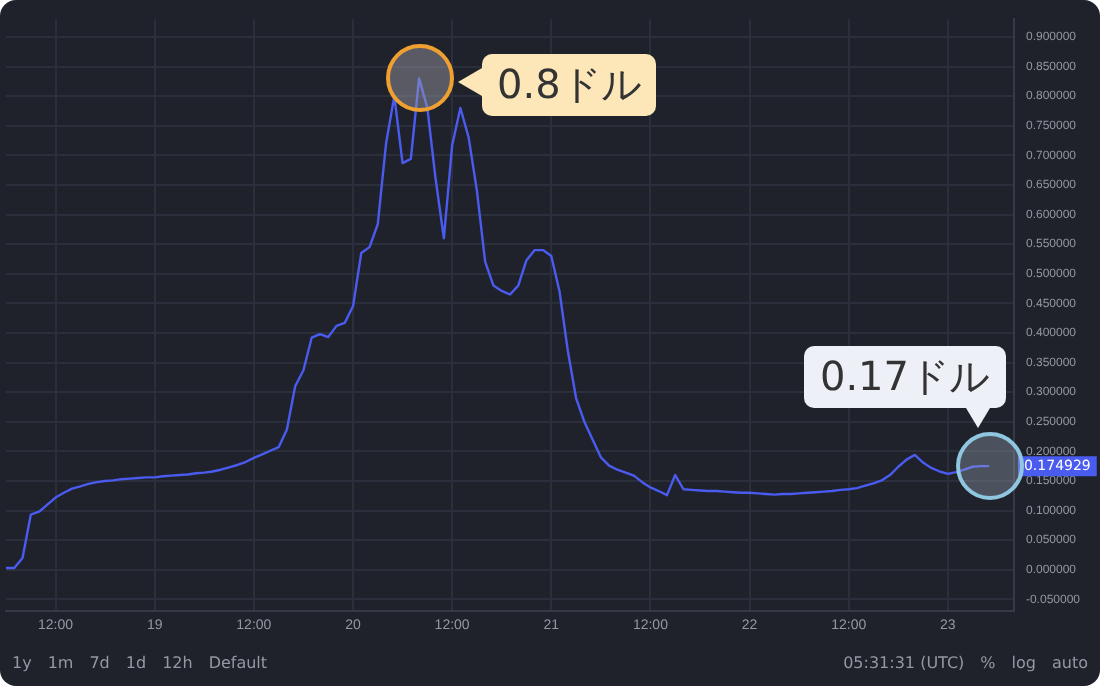  Describe the element at coordinates (1069, 663) in the screenshot. I see `text: auto` at that location.